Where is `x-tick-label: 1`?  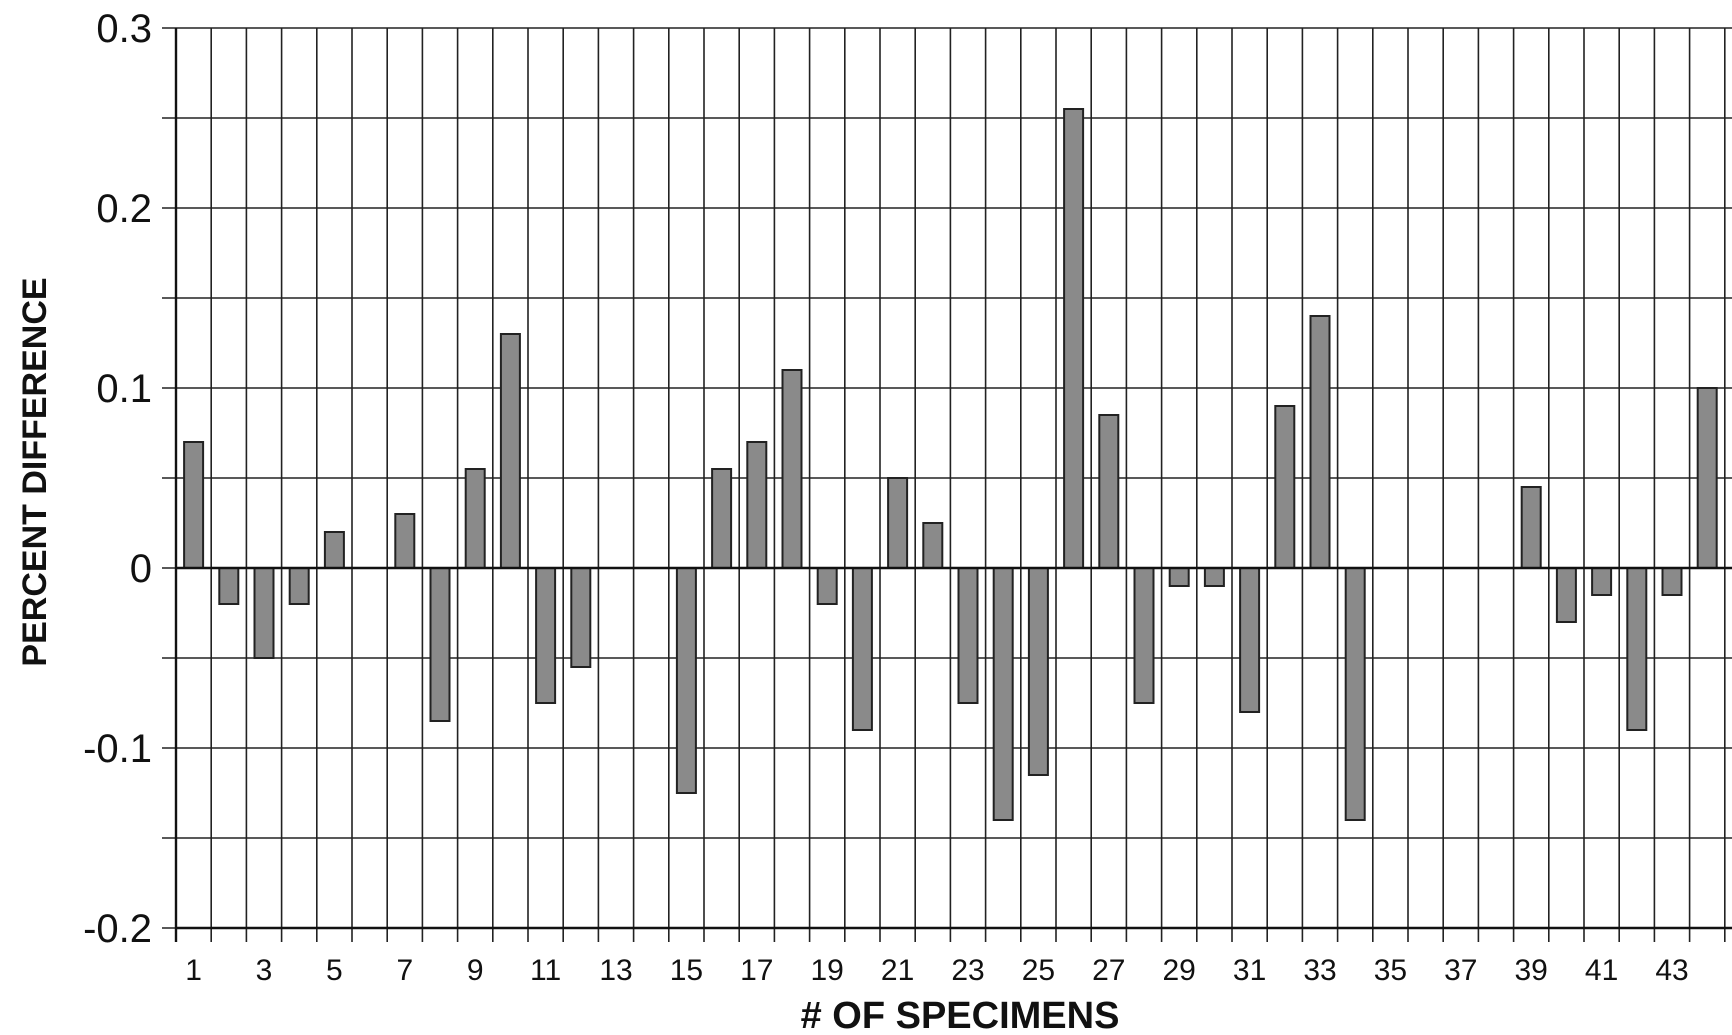
x-tick-label: 1 is located at coordinates (193, 970).